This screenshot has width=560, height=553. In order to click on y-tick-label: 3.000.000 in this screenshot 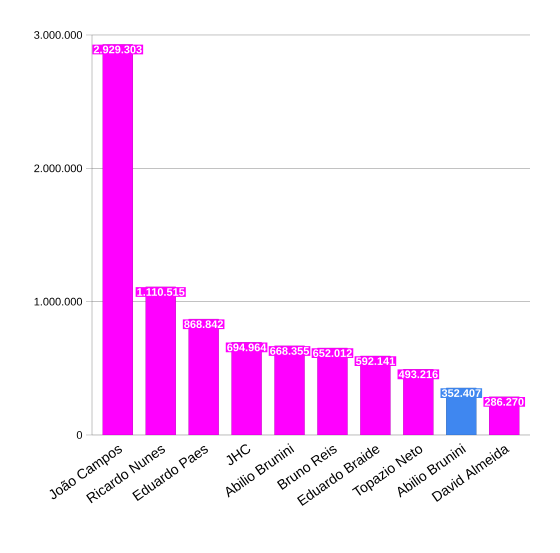, I will do `click(58, 35)`.